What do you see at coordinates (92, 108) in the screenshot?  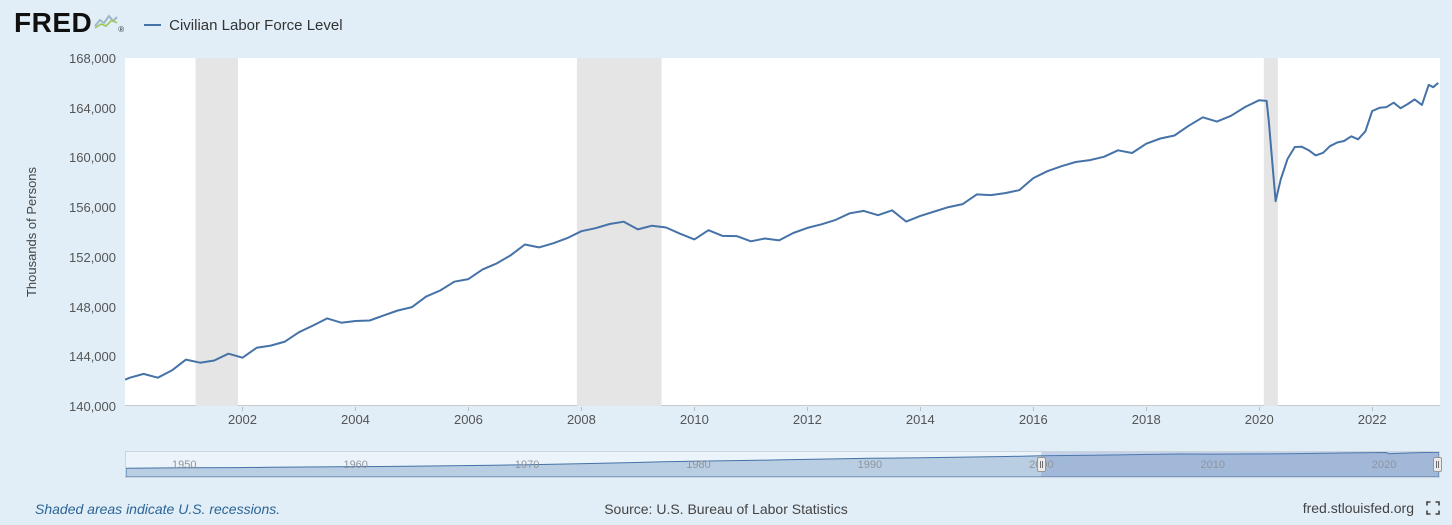 I see `y-tick-label: 164,000` at bounding box center [92, 108].